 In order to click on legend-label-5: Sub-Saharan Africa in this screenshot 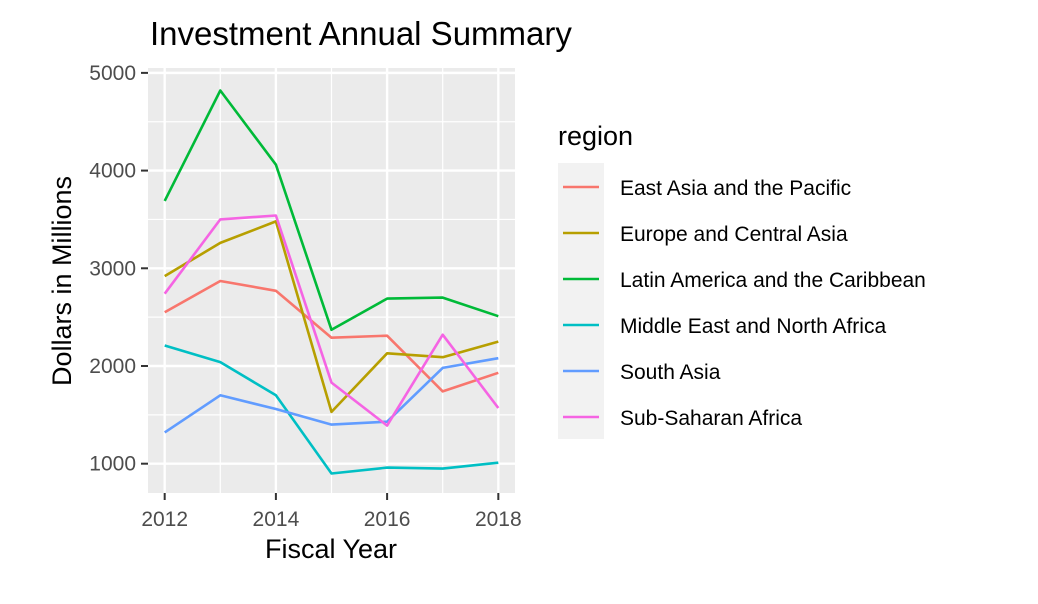, I will do `click(711, 418)`.